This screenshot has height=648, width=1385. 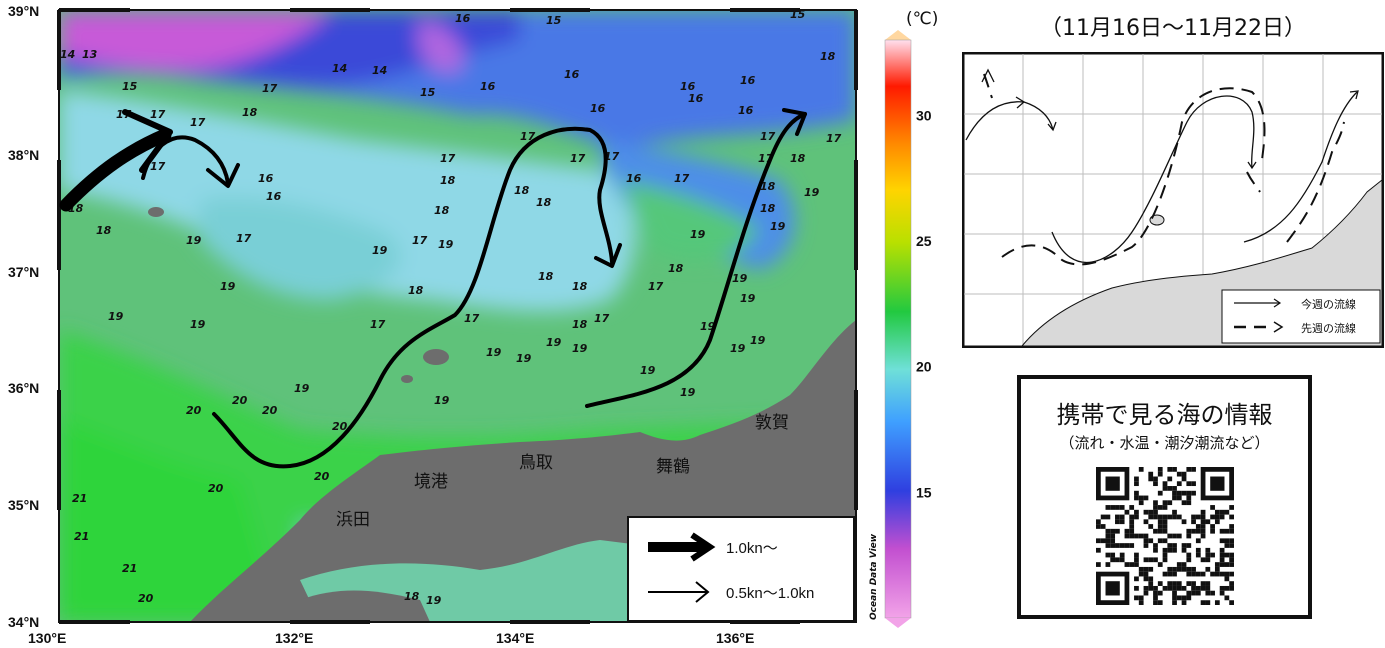 I want to click on lat-label: 38°N, so click(x=23, y=155).